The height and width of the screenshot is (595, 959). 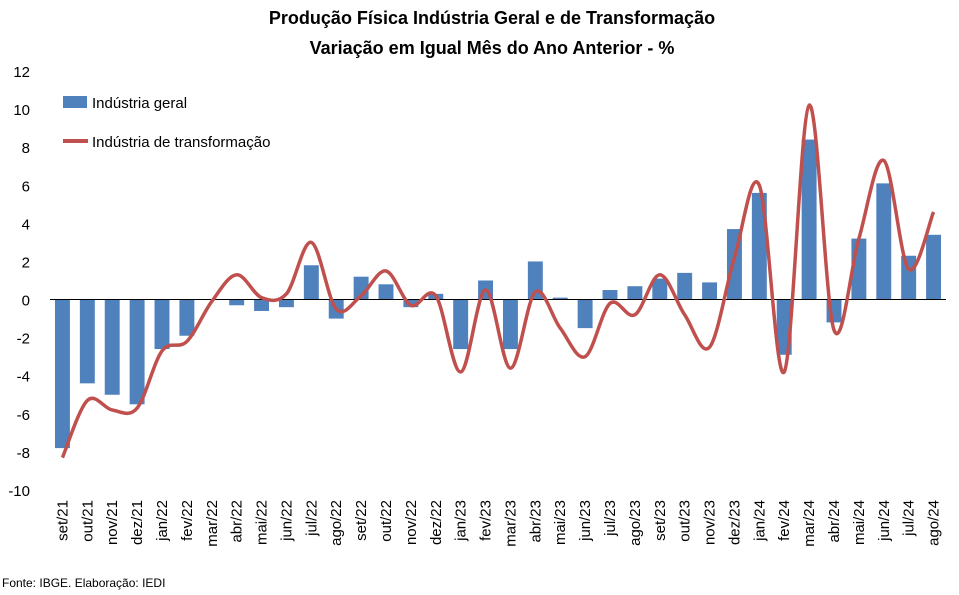 What do you see at coordinates (139, 103) in the screenshot?
I see `legend-label-industria-geral: Indústria geral` at bounding box center [139, 103].